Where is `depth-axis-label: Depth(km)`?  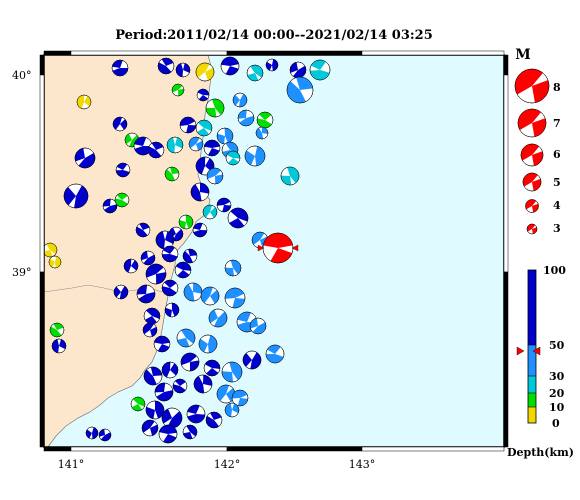 depth-axis-label: Depth(km) is located at coordinates (540, 452).